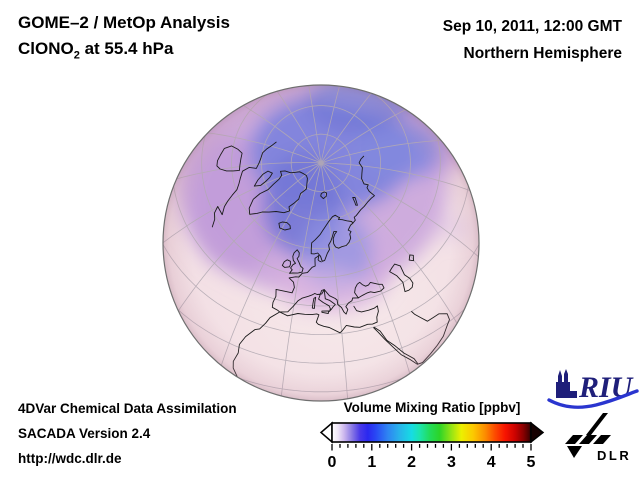 This screenshot has height=480, width=640. I want to click on riu-swoosh-icon, so click(593, 399).